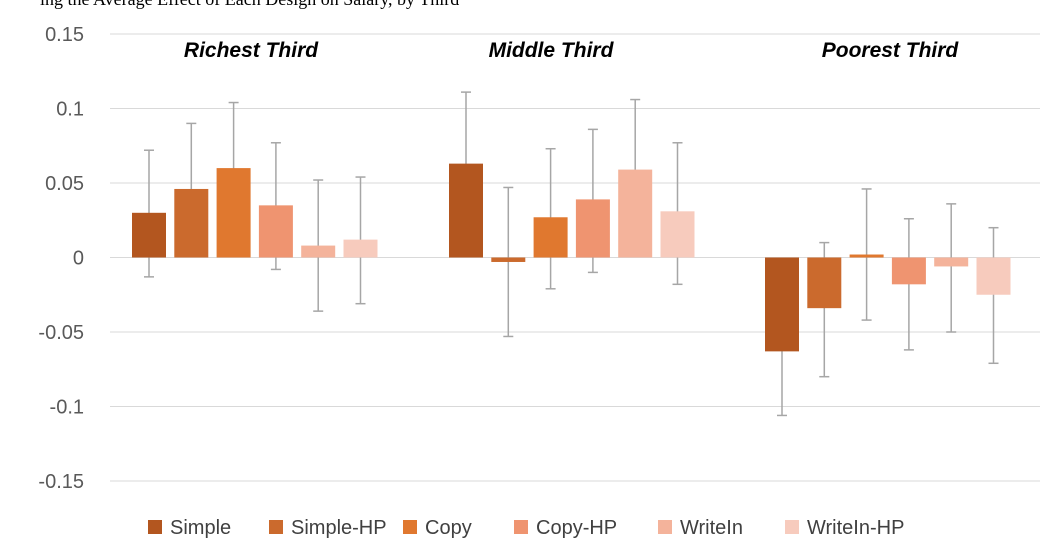 The width and height of the screenshot is (1052, 554). Describe the element at coordinates (251, 50) in the screenshot. I see `group-title: Richest Third` at that location.